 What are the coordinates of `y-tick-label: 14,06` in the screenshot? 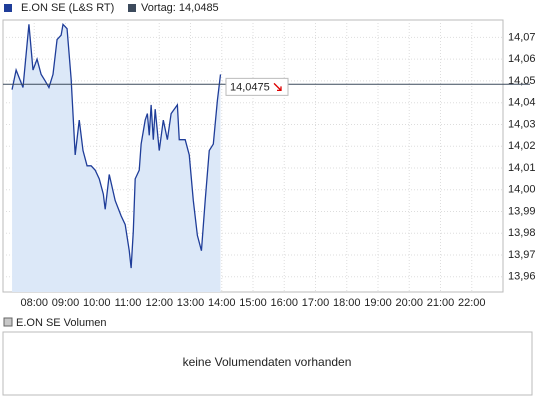 It's located at (522, 59).